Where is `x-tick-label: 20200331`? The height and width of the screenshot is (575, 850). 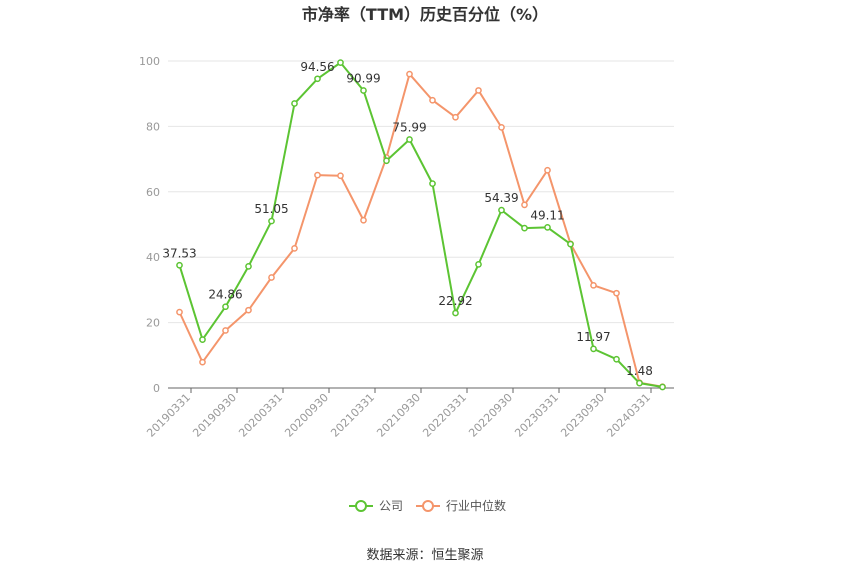 x-tick-label: 20200331 is located at coordinates (260, 415).